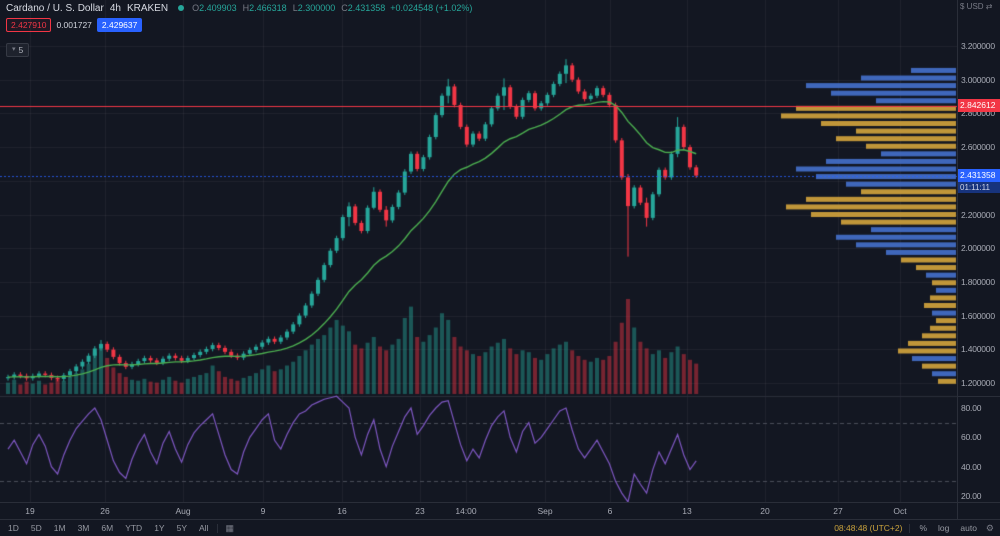 The height and width of the screenshot is (536, 1000). Describe the element at coordinates (366, 8) in the screenshot. I see `close-value: 2.431358` at that location.